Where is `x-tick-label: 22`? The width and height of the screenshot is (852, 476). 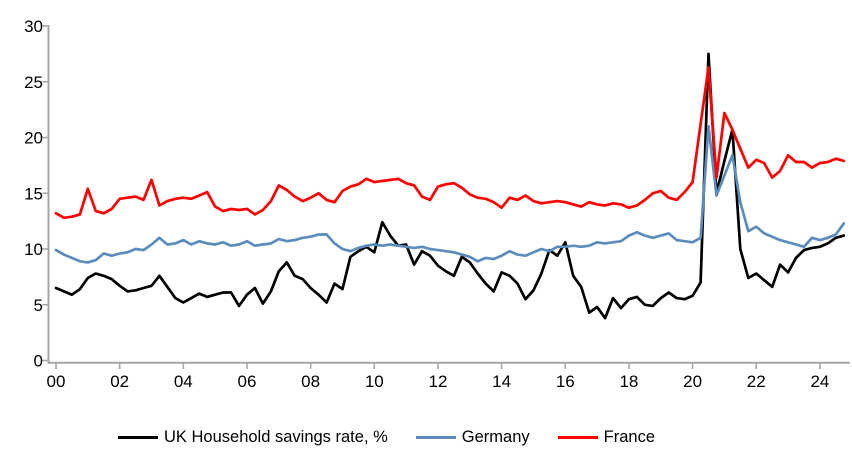
x-tick-label: 22 is located at coordinates (756, 381).